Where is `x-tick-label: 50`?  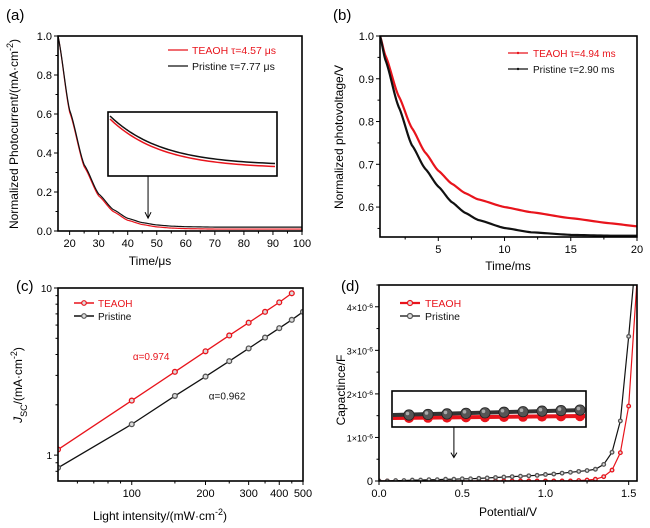
x-tick-label: 50 is located at coordinates (157, 244).